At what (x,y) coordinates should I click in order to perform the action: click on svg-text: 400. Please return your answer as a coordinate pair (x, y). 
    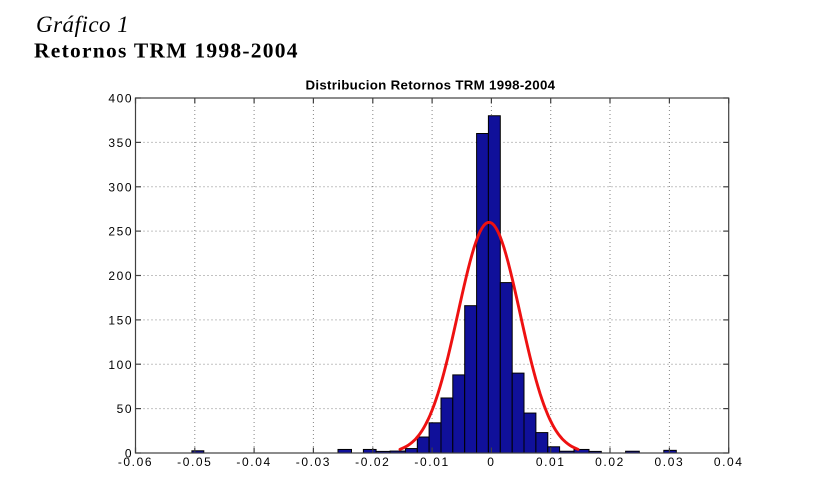
    Looking at the image, I should click on (120, 99).